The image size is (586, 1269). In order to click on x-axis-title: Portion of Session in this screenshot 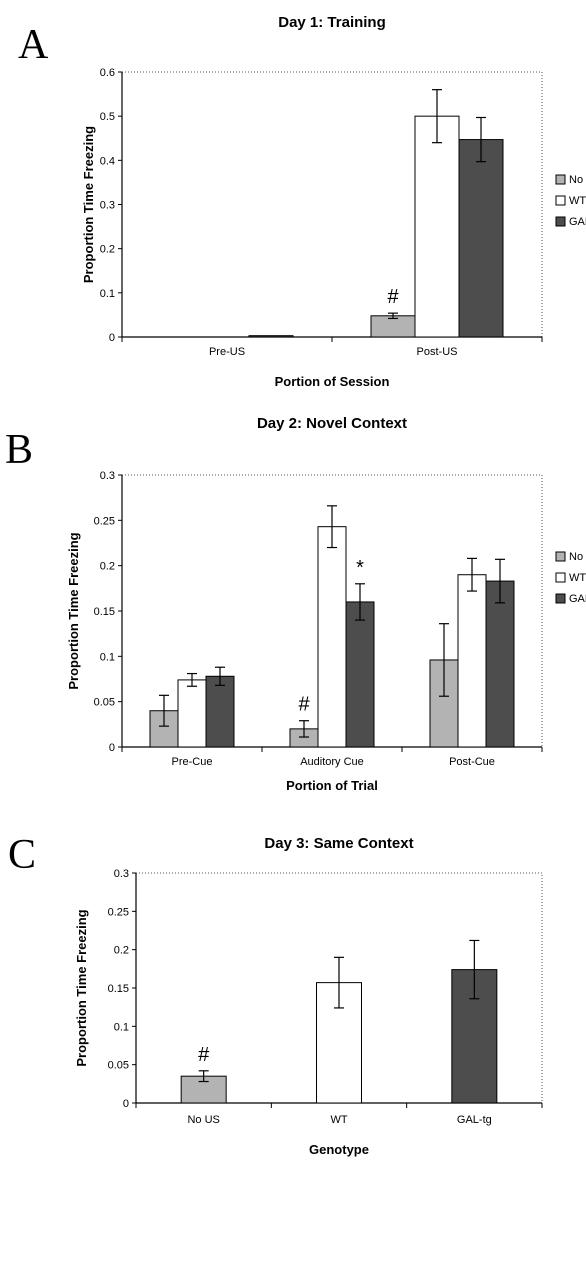, I will do `click(332, 381)`.